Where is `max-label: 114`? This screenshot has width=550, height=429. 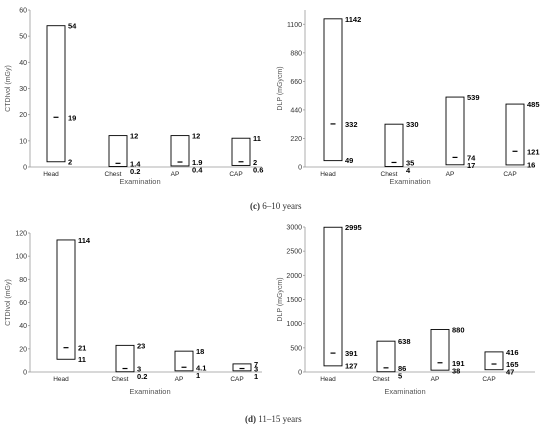 max-label: 114 is located at coordinates (84, 240).